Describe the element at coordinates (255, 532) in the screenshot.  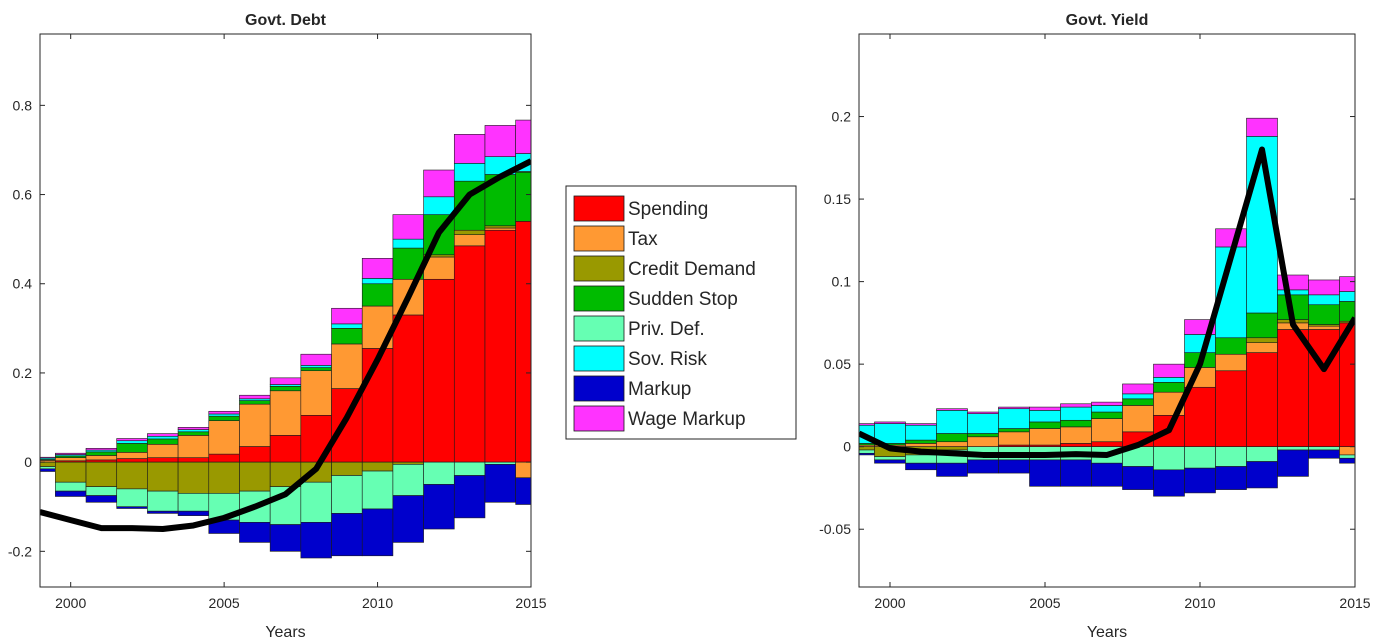
I see `bar-markup-2006` at that location.